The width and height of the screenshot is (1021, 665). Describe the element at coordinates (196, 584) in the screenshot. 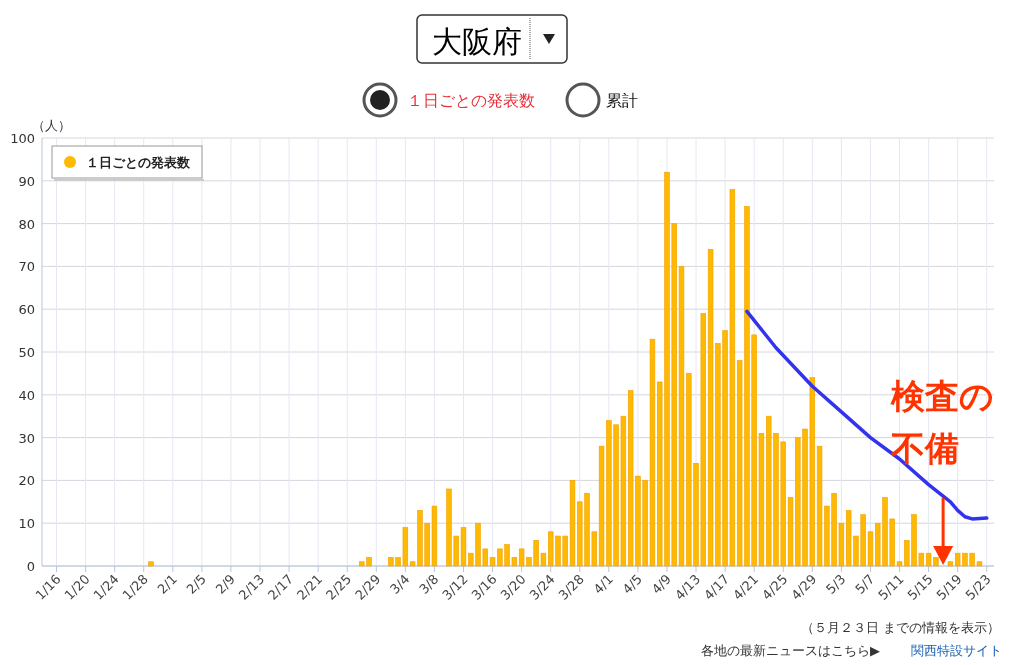

I see `x-tick-label: 2/5` at that location.